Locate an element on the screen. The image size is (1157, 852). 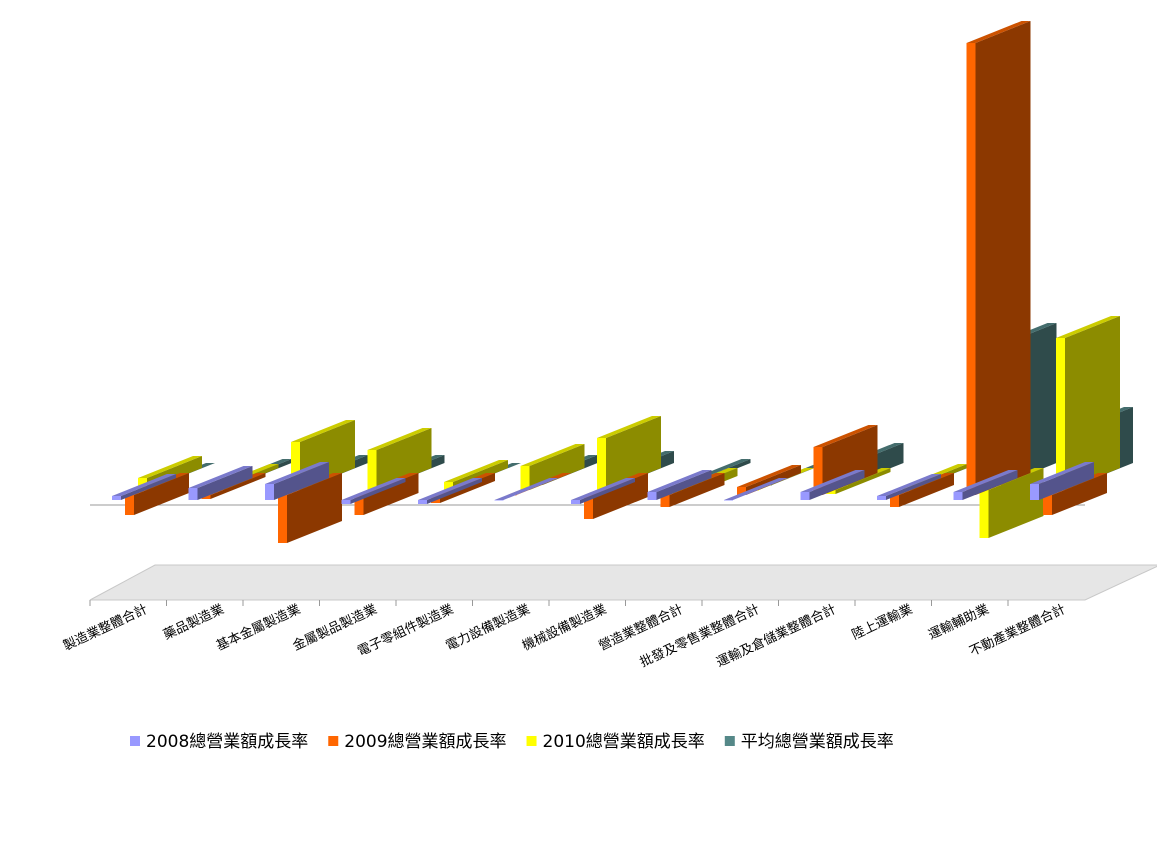
x-tick-label: 機械設備製造業 is located at coordinates (564, 627).